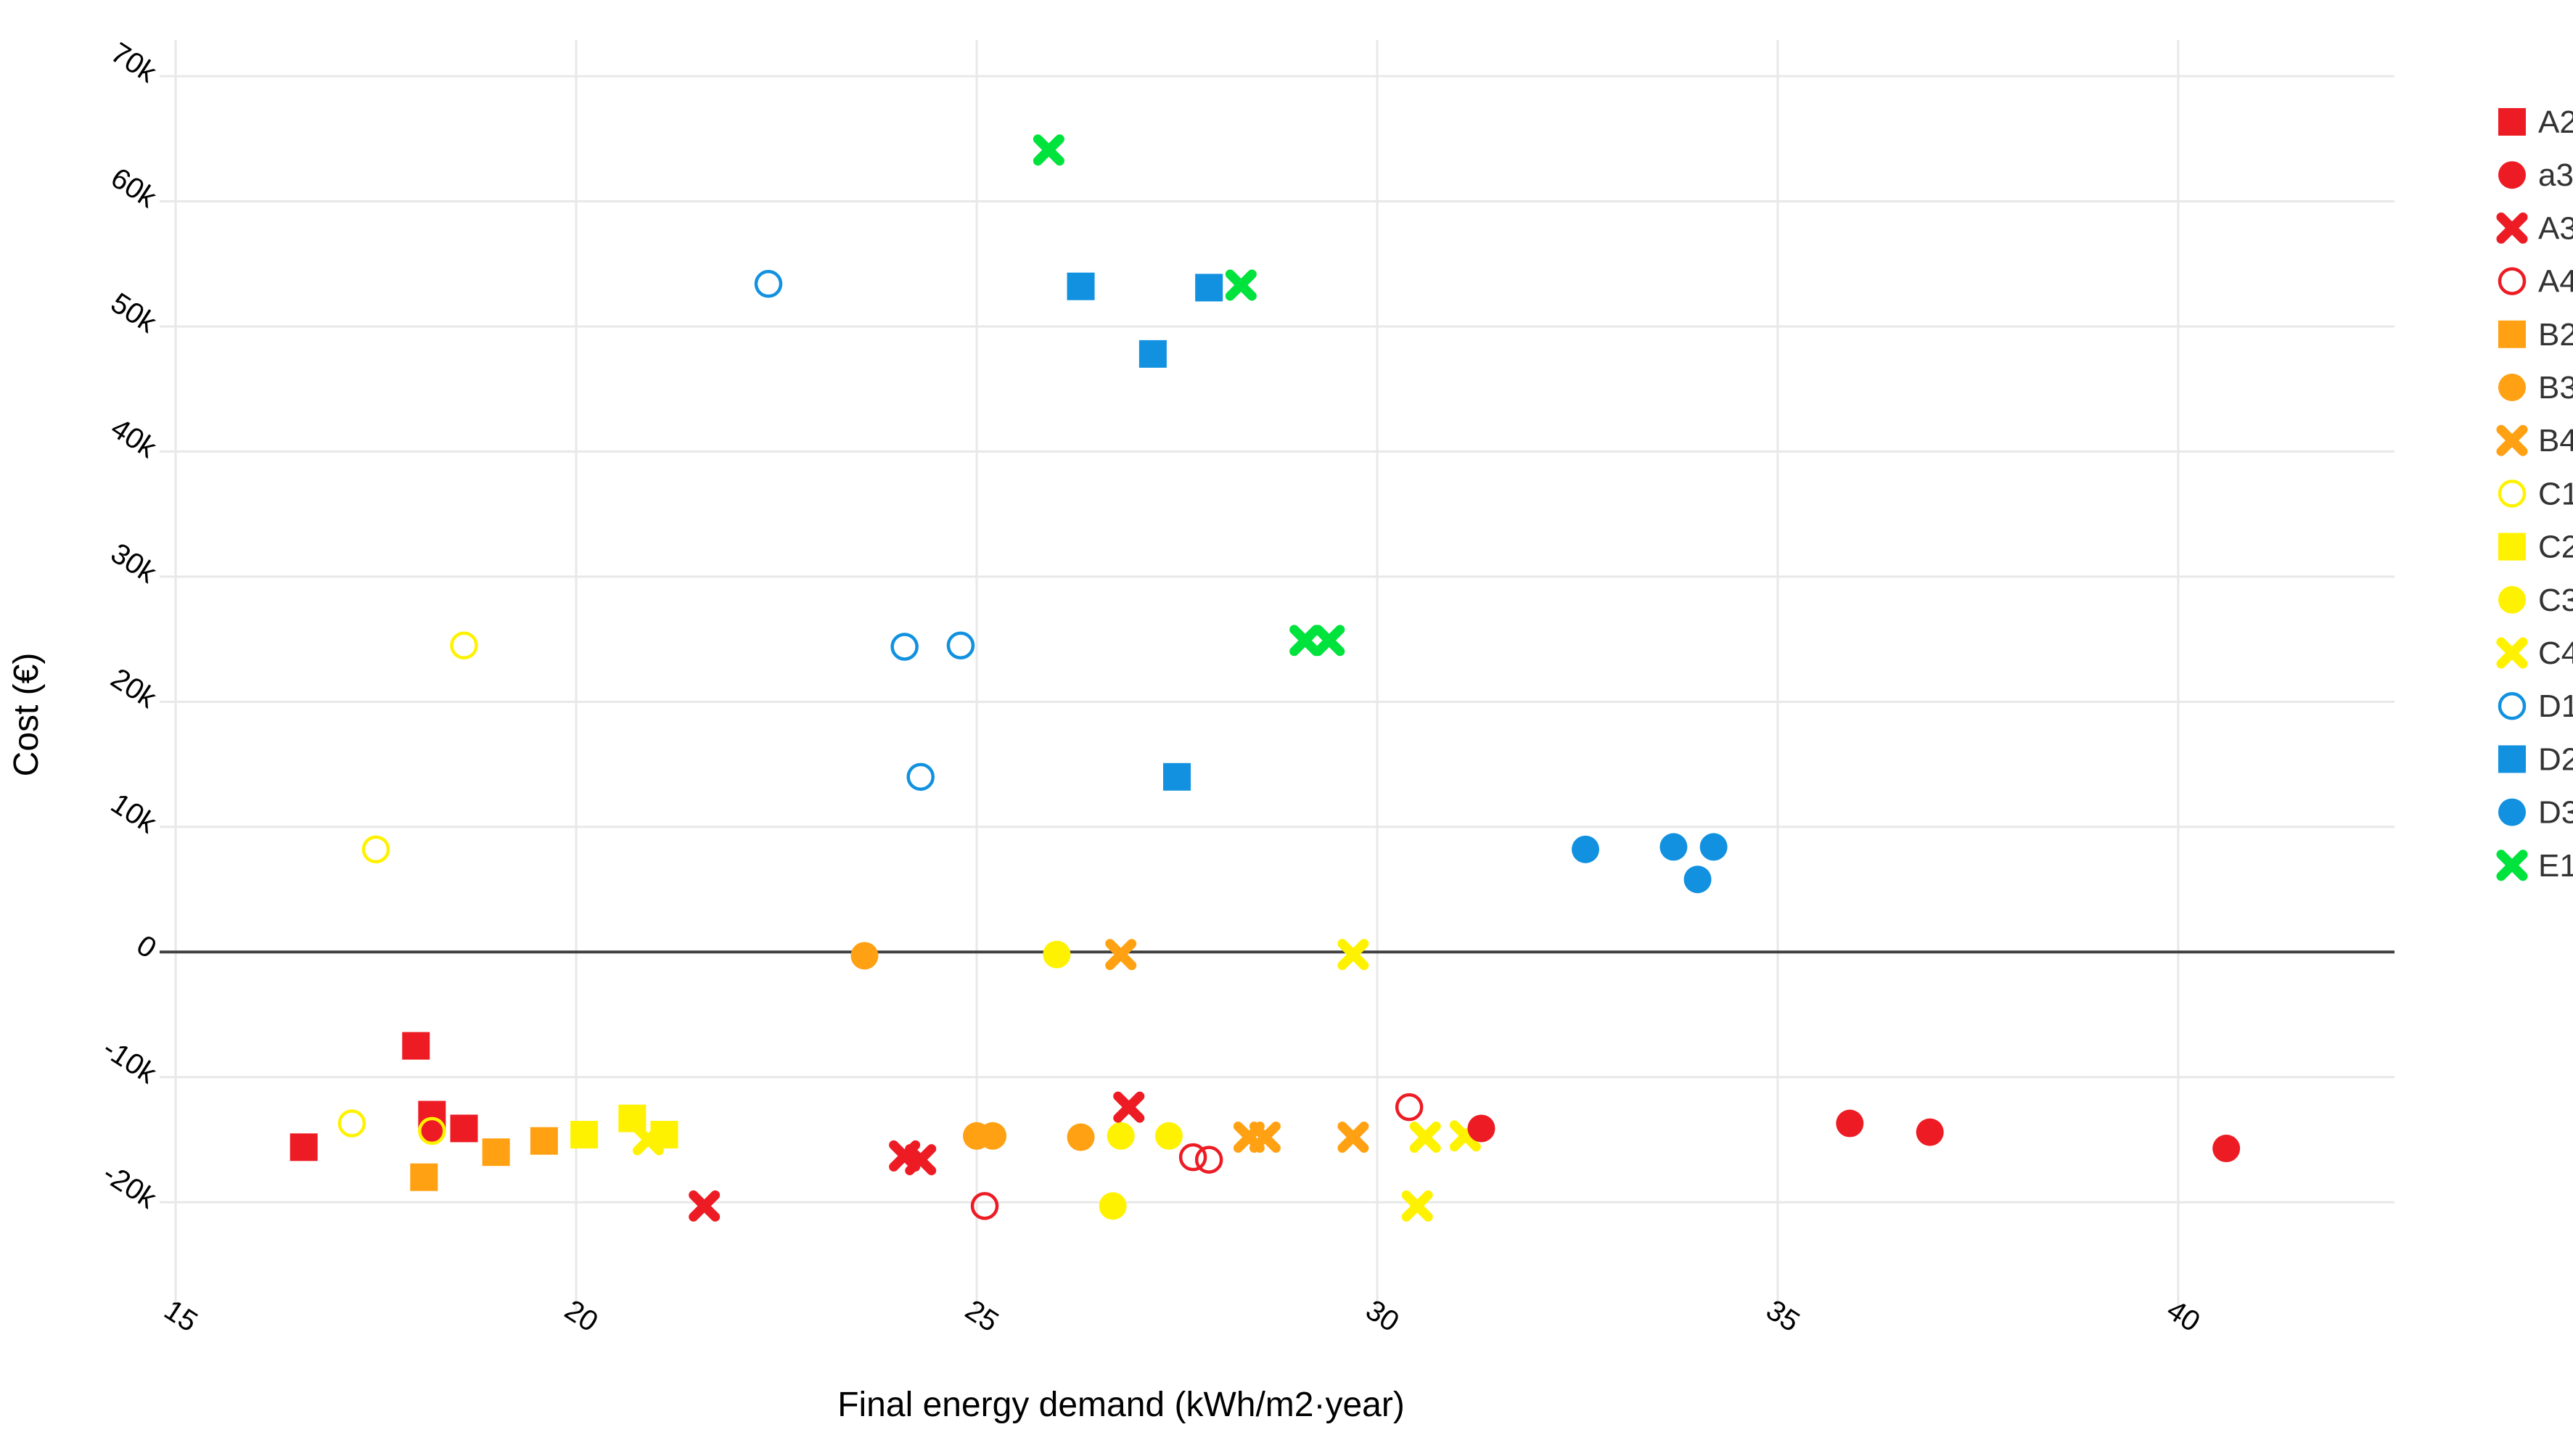  Describe the element at coordinates (2556, 335) in the screenshot. I see `legend-label: B2` at that location.